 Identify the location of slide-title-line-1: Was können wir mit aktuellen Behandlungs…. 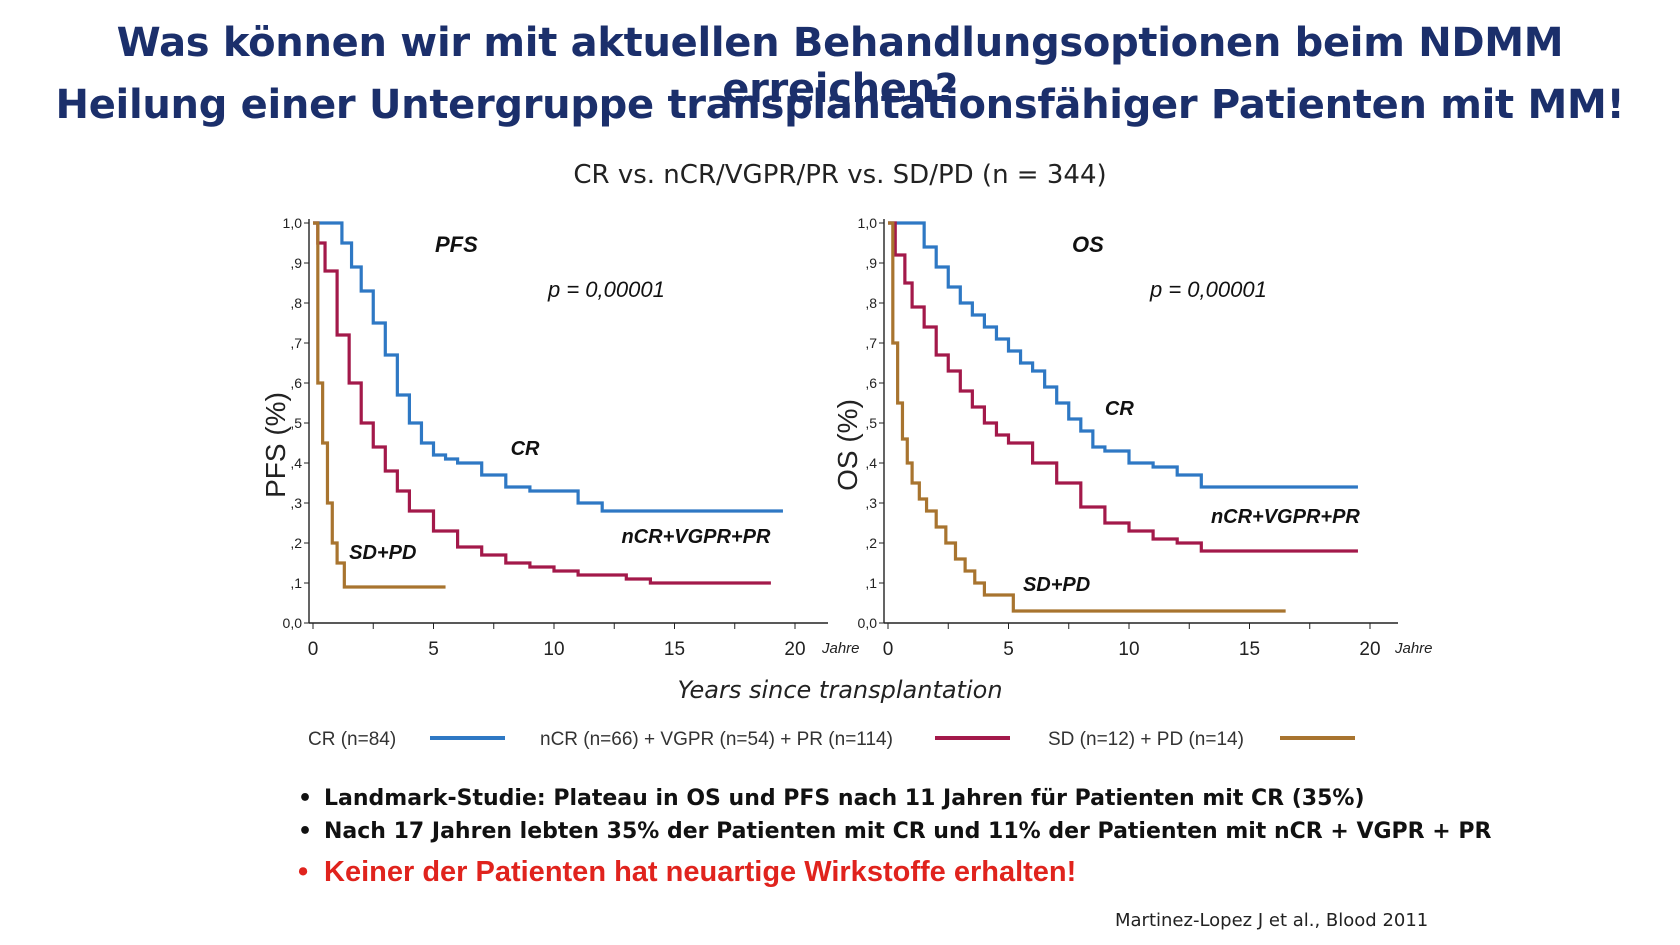
(840, 66).